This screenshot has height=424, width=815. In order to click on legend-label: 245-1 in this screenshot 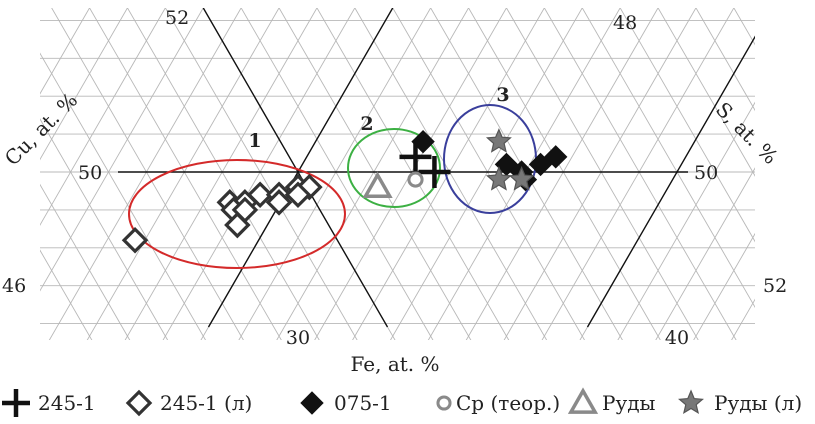, I will do `click(67, 403)`.